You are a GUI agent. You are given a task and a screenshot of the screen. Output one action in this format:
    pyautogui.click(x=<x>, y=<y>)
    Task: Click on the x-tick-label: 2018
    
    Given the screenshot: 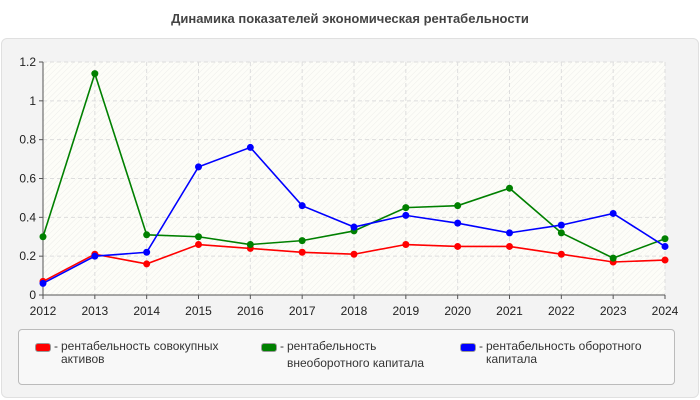 What is the action you would take?
    pyautogui.click(x=354, y=311)
    